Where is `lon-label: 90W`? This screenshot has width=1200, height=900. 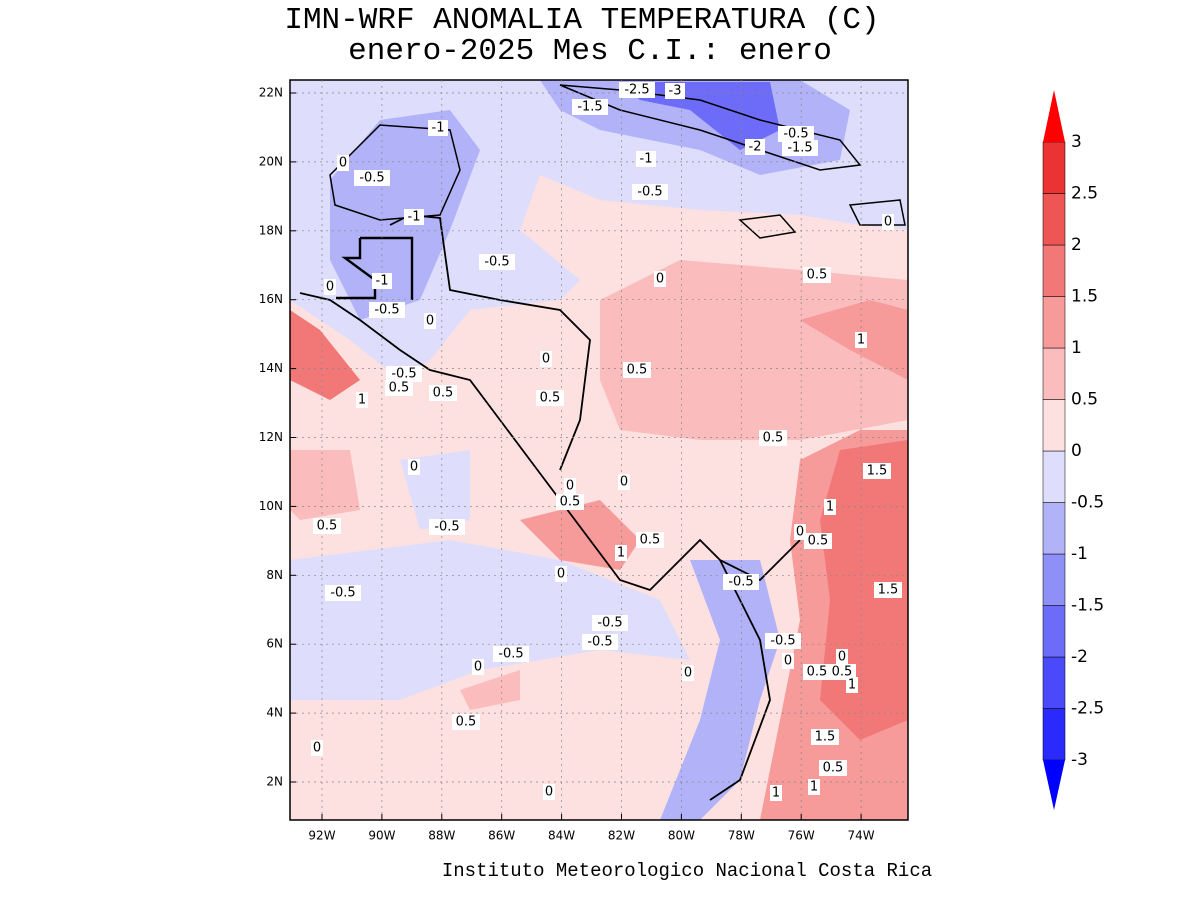 lon-label: 90W is located at coordinates (381, 836).